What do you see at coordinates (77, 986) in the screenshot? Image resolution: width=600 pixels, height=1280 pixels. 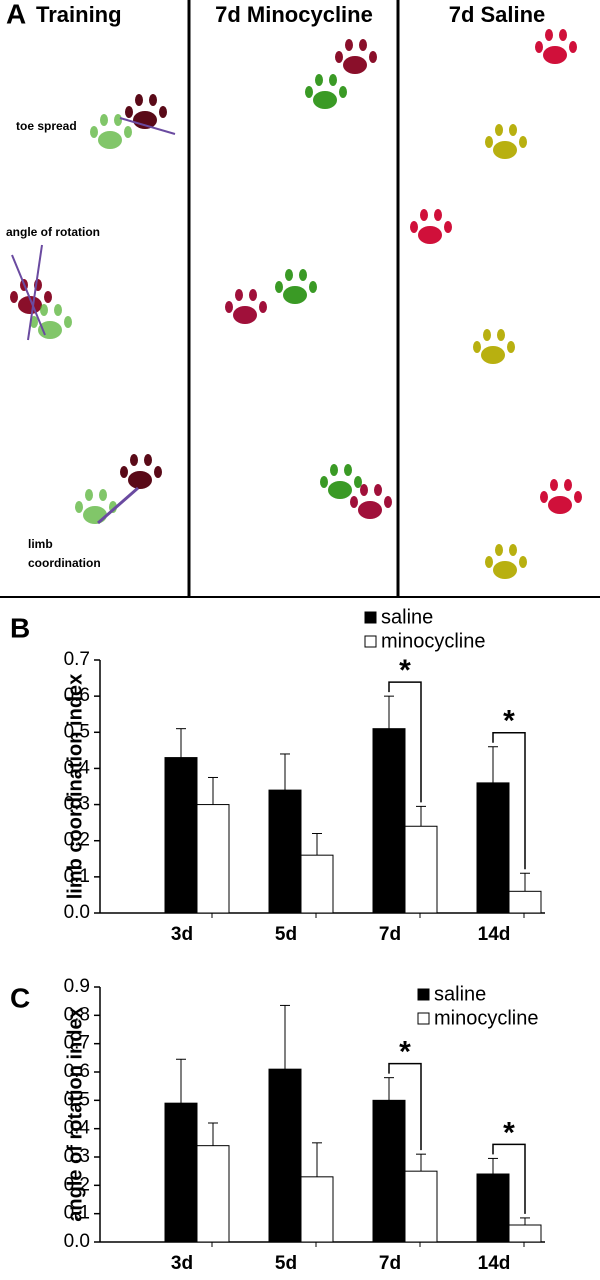 I see `y-tick-label: 0.9` at bounding box center [77, 986].